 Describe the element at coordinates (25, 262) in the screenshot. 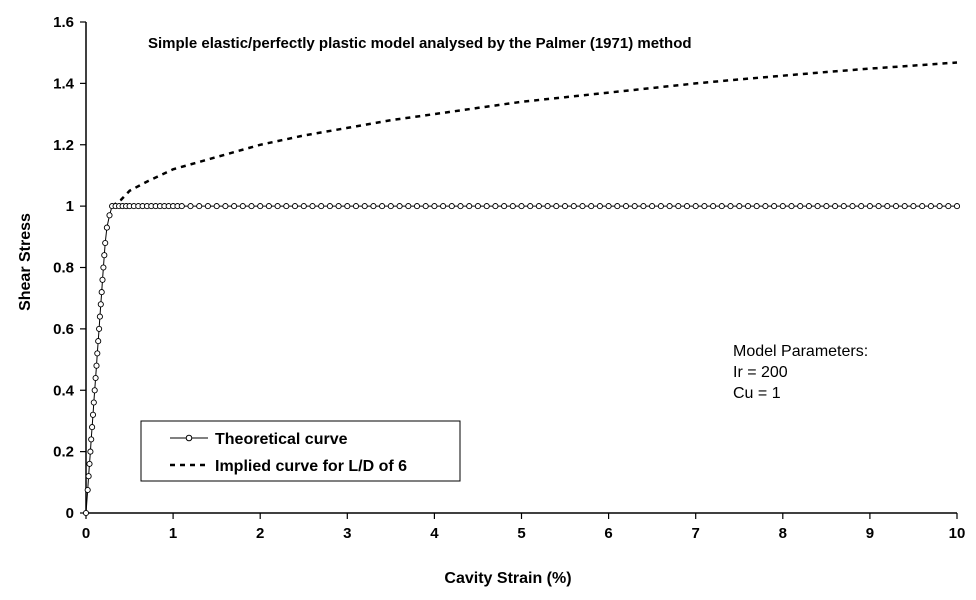

I see `y-axis-title: Shear Stress` at that location.